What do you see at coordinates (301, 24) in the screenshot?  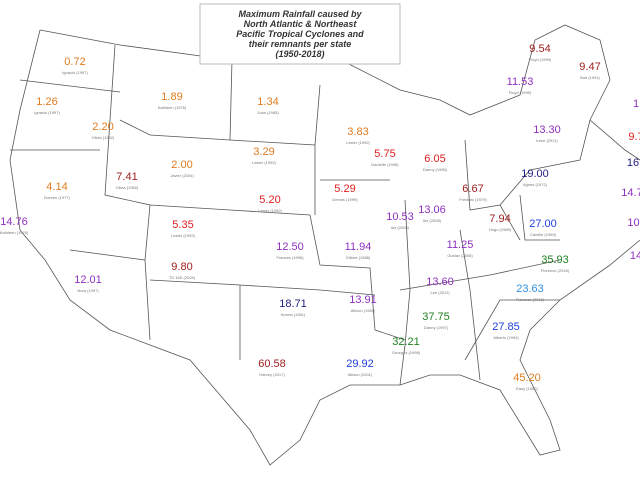 I see `title-line: North Atlantic & Northeast` at bounding box center [301, 24].